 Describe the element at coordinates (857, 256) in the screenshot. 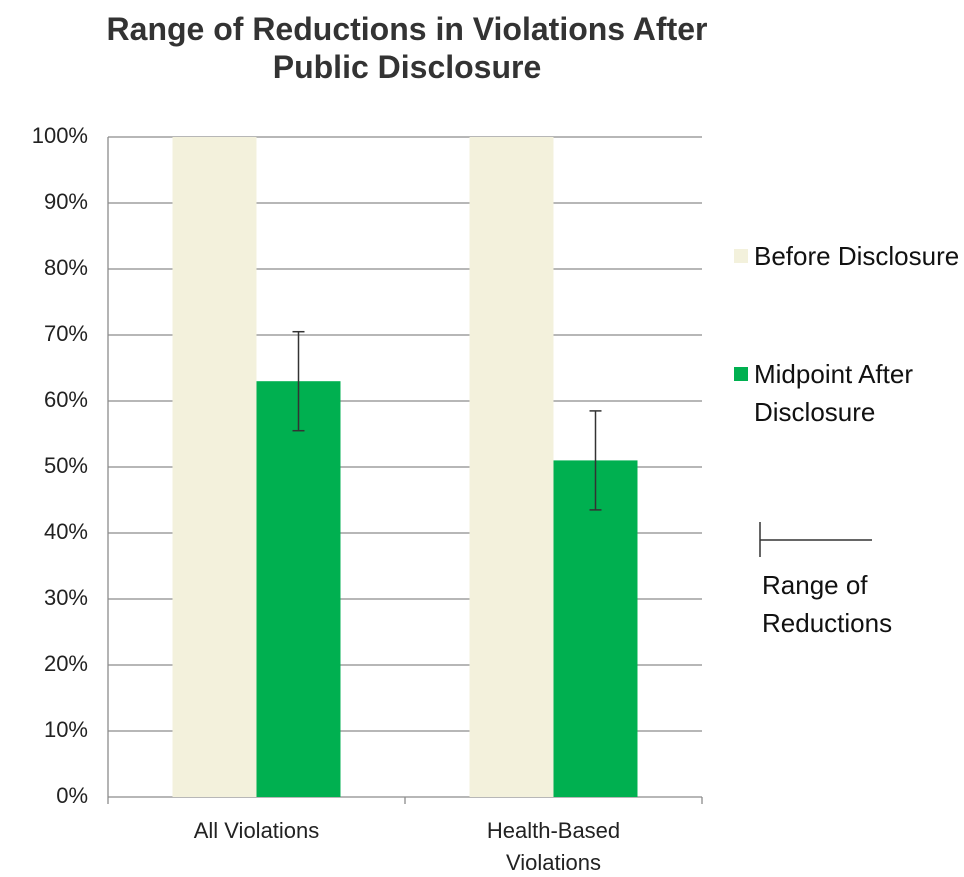

I see `legend-label: Before Disclosure` at that location.